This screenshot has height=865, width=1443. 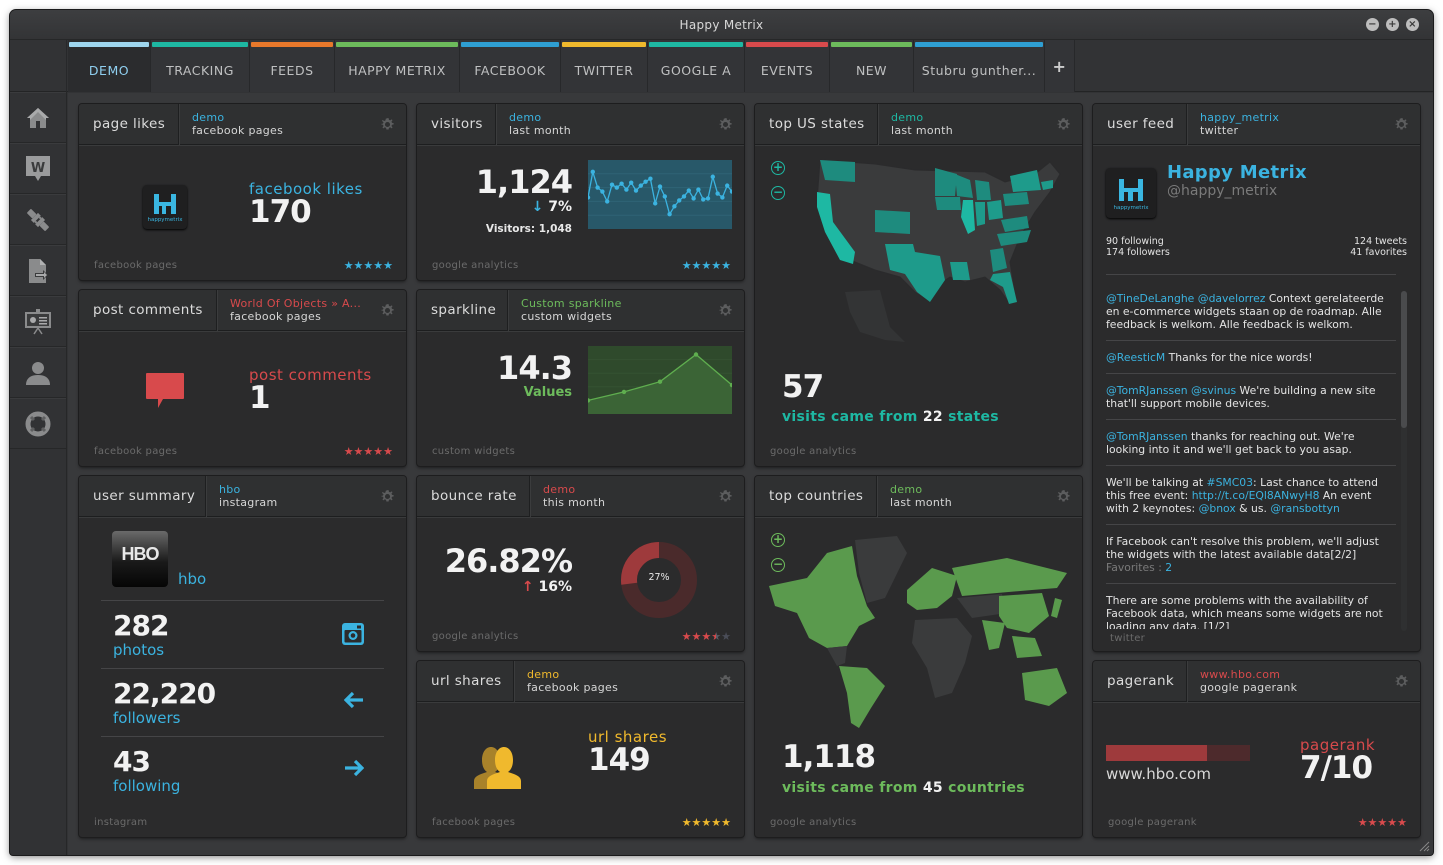 I want to click on sidebar-item-widgets: W, so click(x=38, y=168).